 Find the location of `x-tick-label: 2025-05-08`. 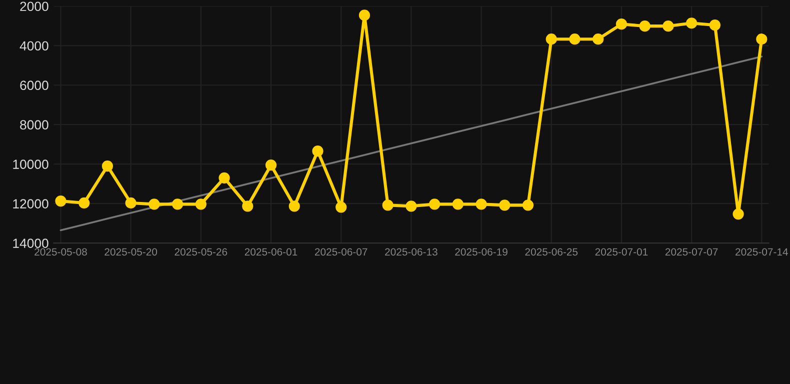

x-tick-label: 2025-05-08 is located at coordinates (60, 252).